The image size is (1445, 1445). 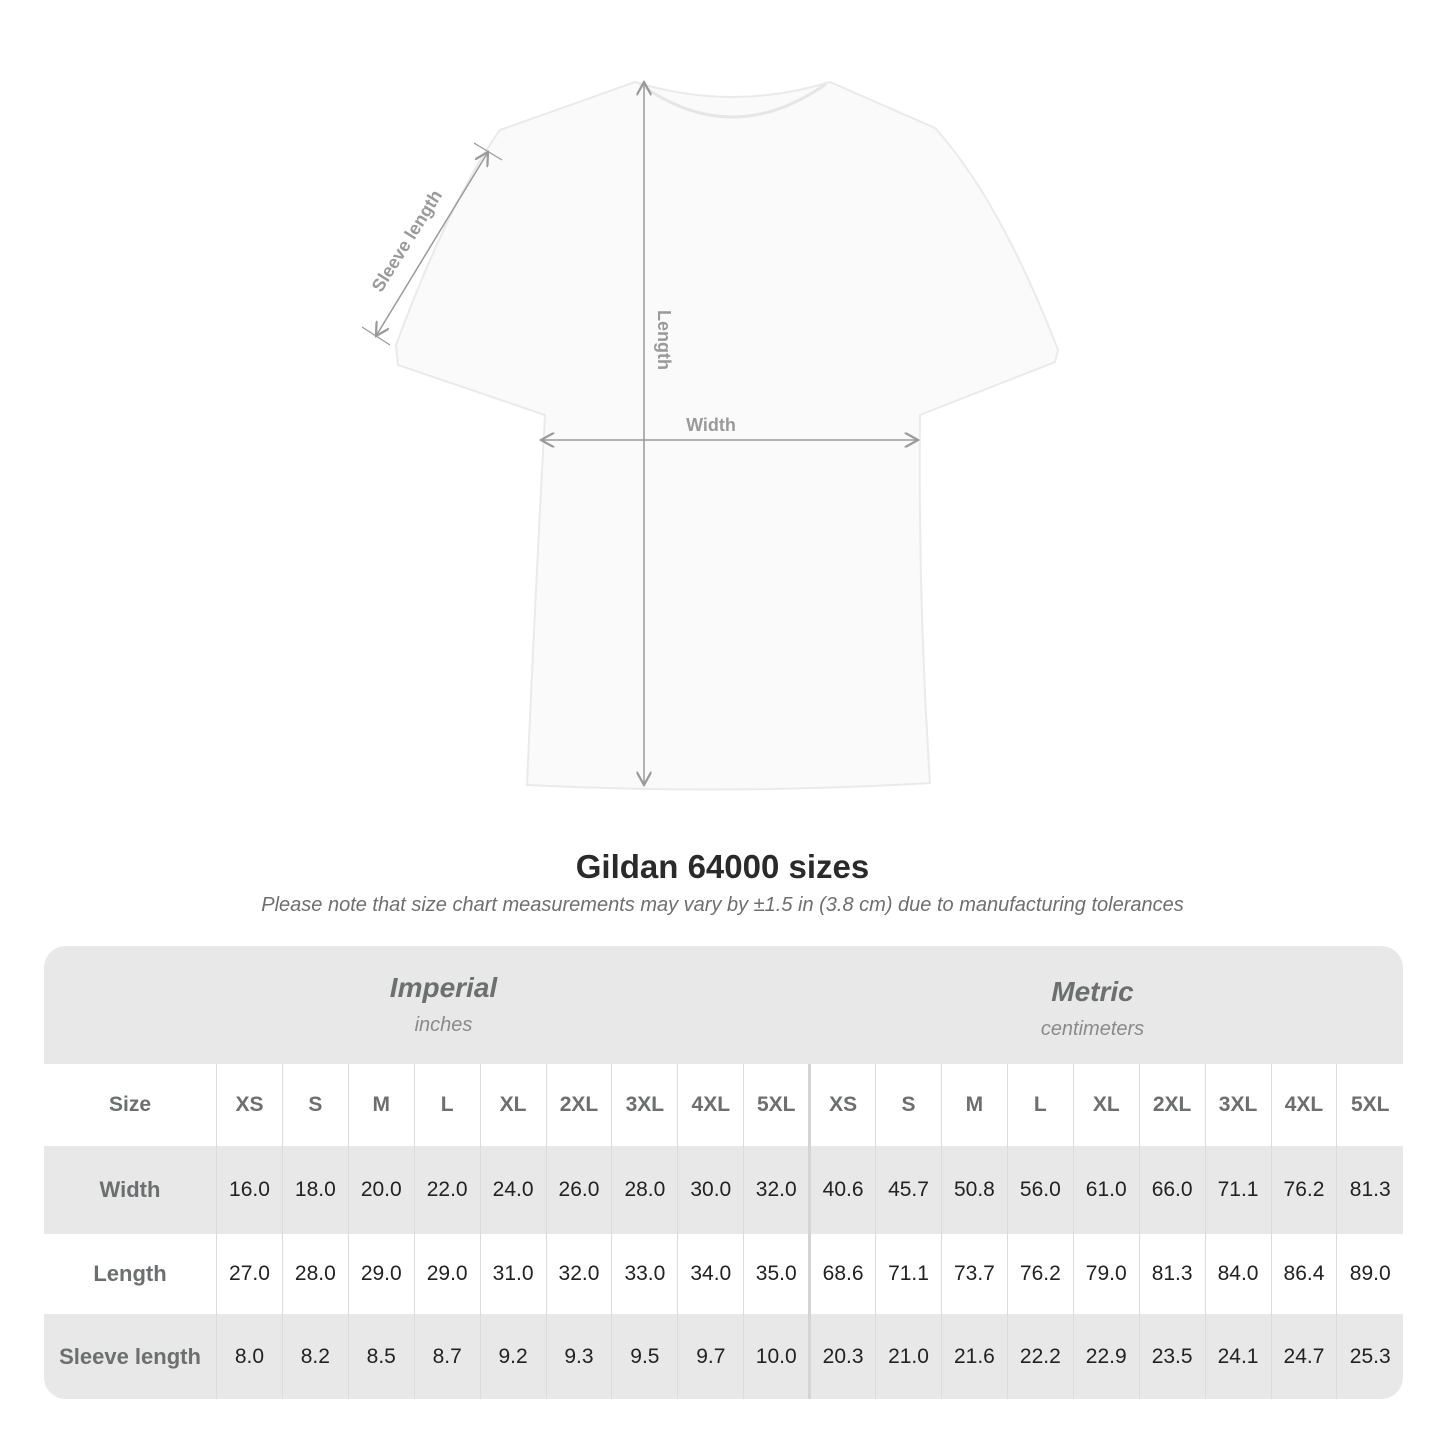 I want to click on imperial-size-xl: XL, so click(x=513, y=1105).